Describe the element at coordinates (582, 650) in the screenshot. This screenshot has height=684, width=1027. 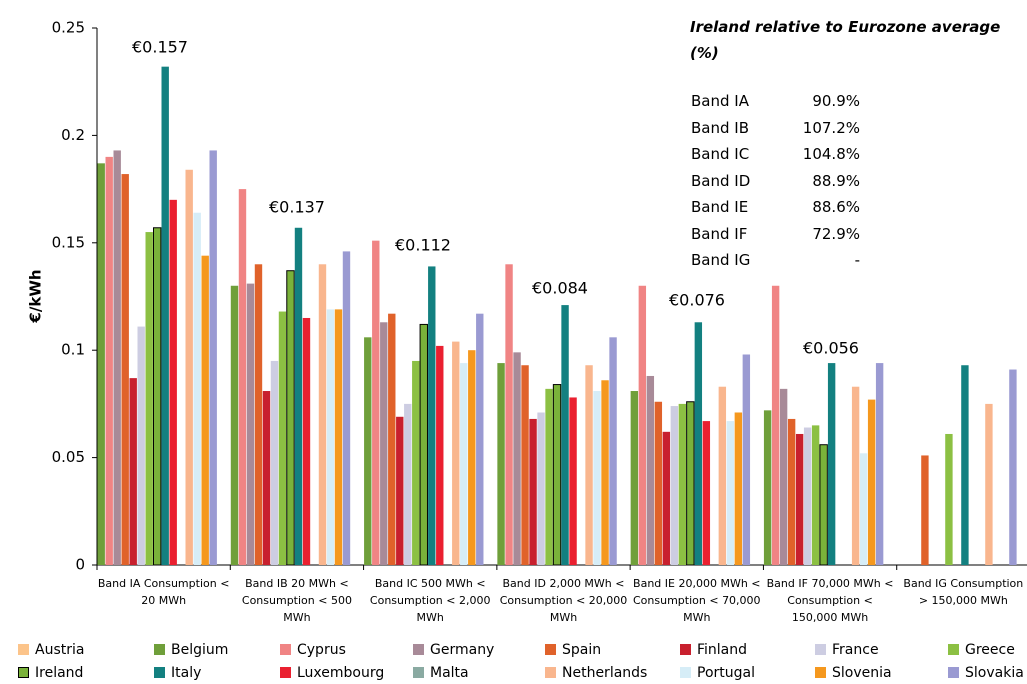
I see `legend-label: Spain` at that location.